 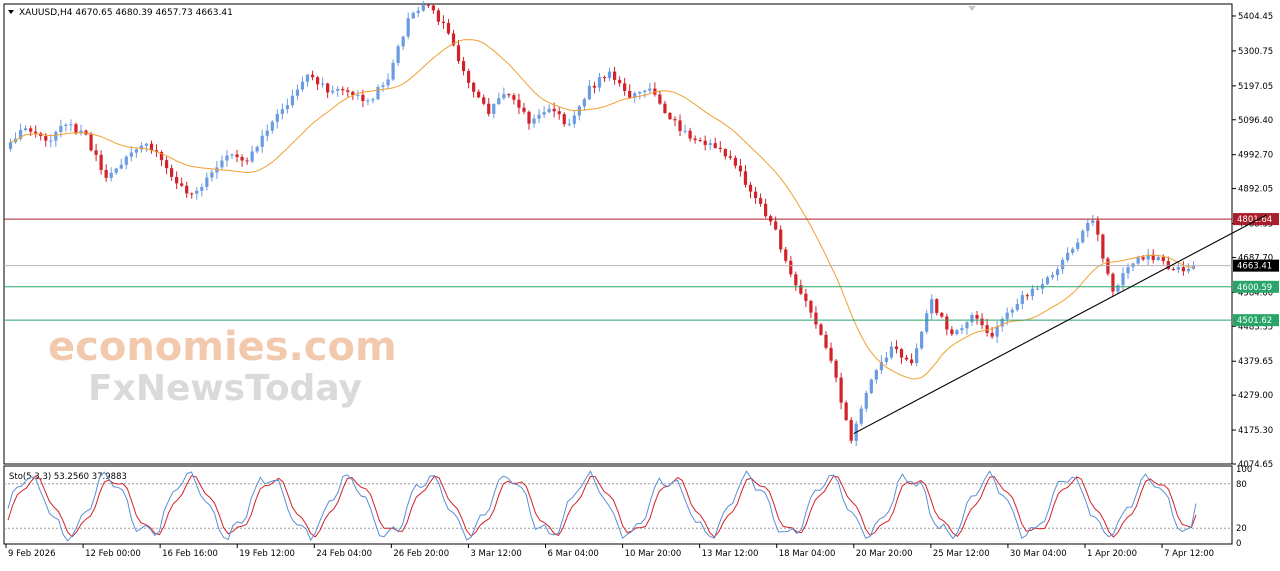 What do you see at coordinates (1244, 470) in the screenshot?
I see `stochastic-tick-label: 100` at bounding box center [1244, 470].